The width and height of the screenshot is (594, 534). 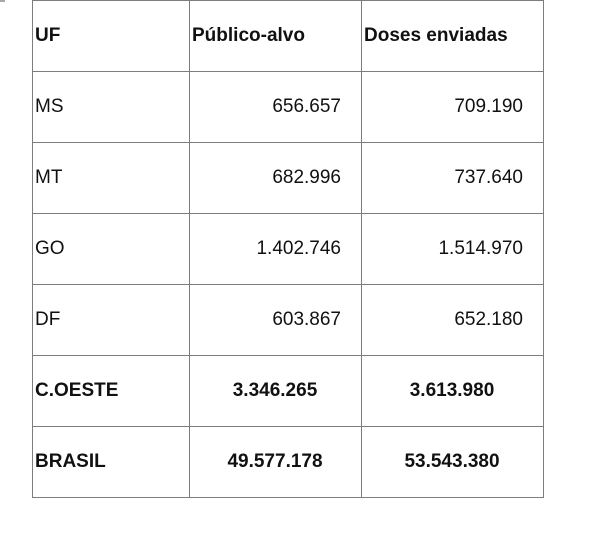 What do you see at coordinates (2, 1) in the screenshot?
I see `page-edge-divider` at bounding box center [2, 1].